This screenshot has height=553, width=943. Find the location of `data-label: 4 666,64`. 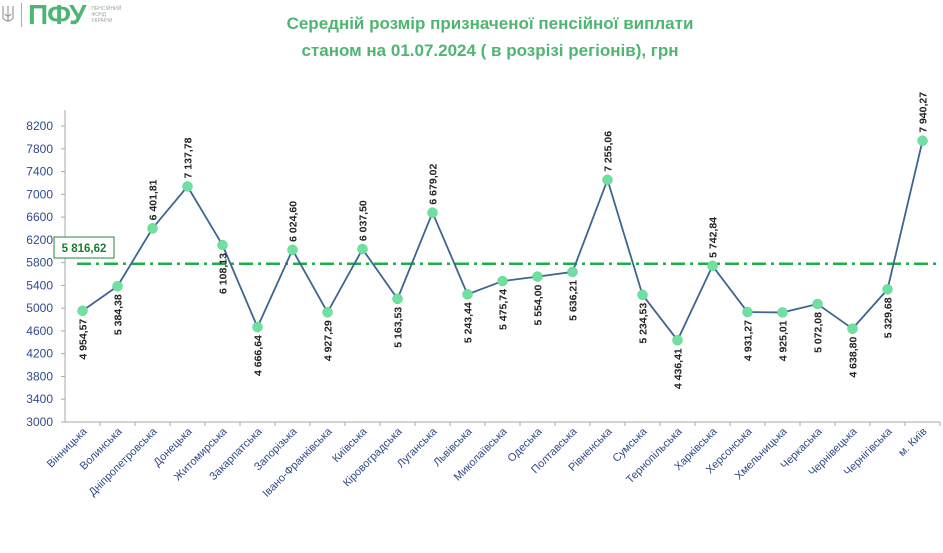

data-label: 4 666,64 is located at coordinates (259, 355).